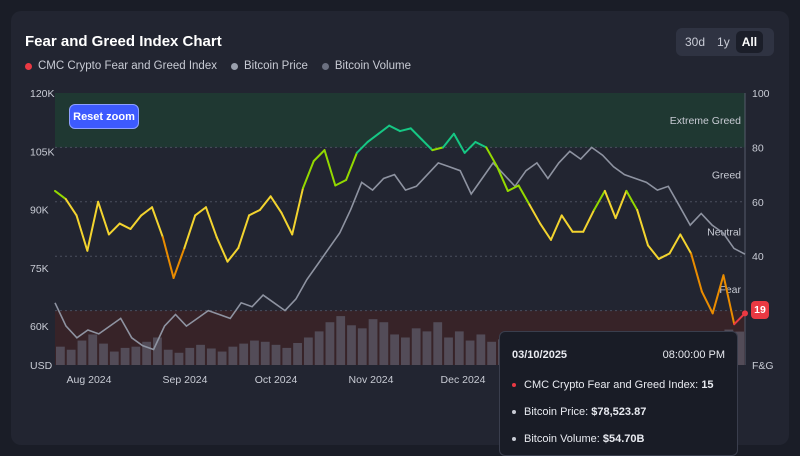 The width and height of the screenshot is (800, 456). What do you see at coordinates (763, 366) in the screenshot?
I see `y-right-tick-label: F&G` at bounding box center [763, 366].